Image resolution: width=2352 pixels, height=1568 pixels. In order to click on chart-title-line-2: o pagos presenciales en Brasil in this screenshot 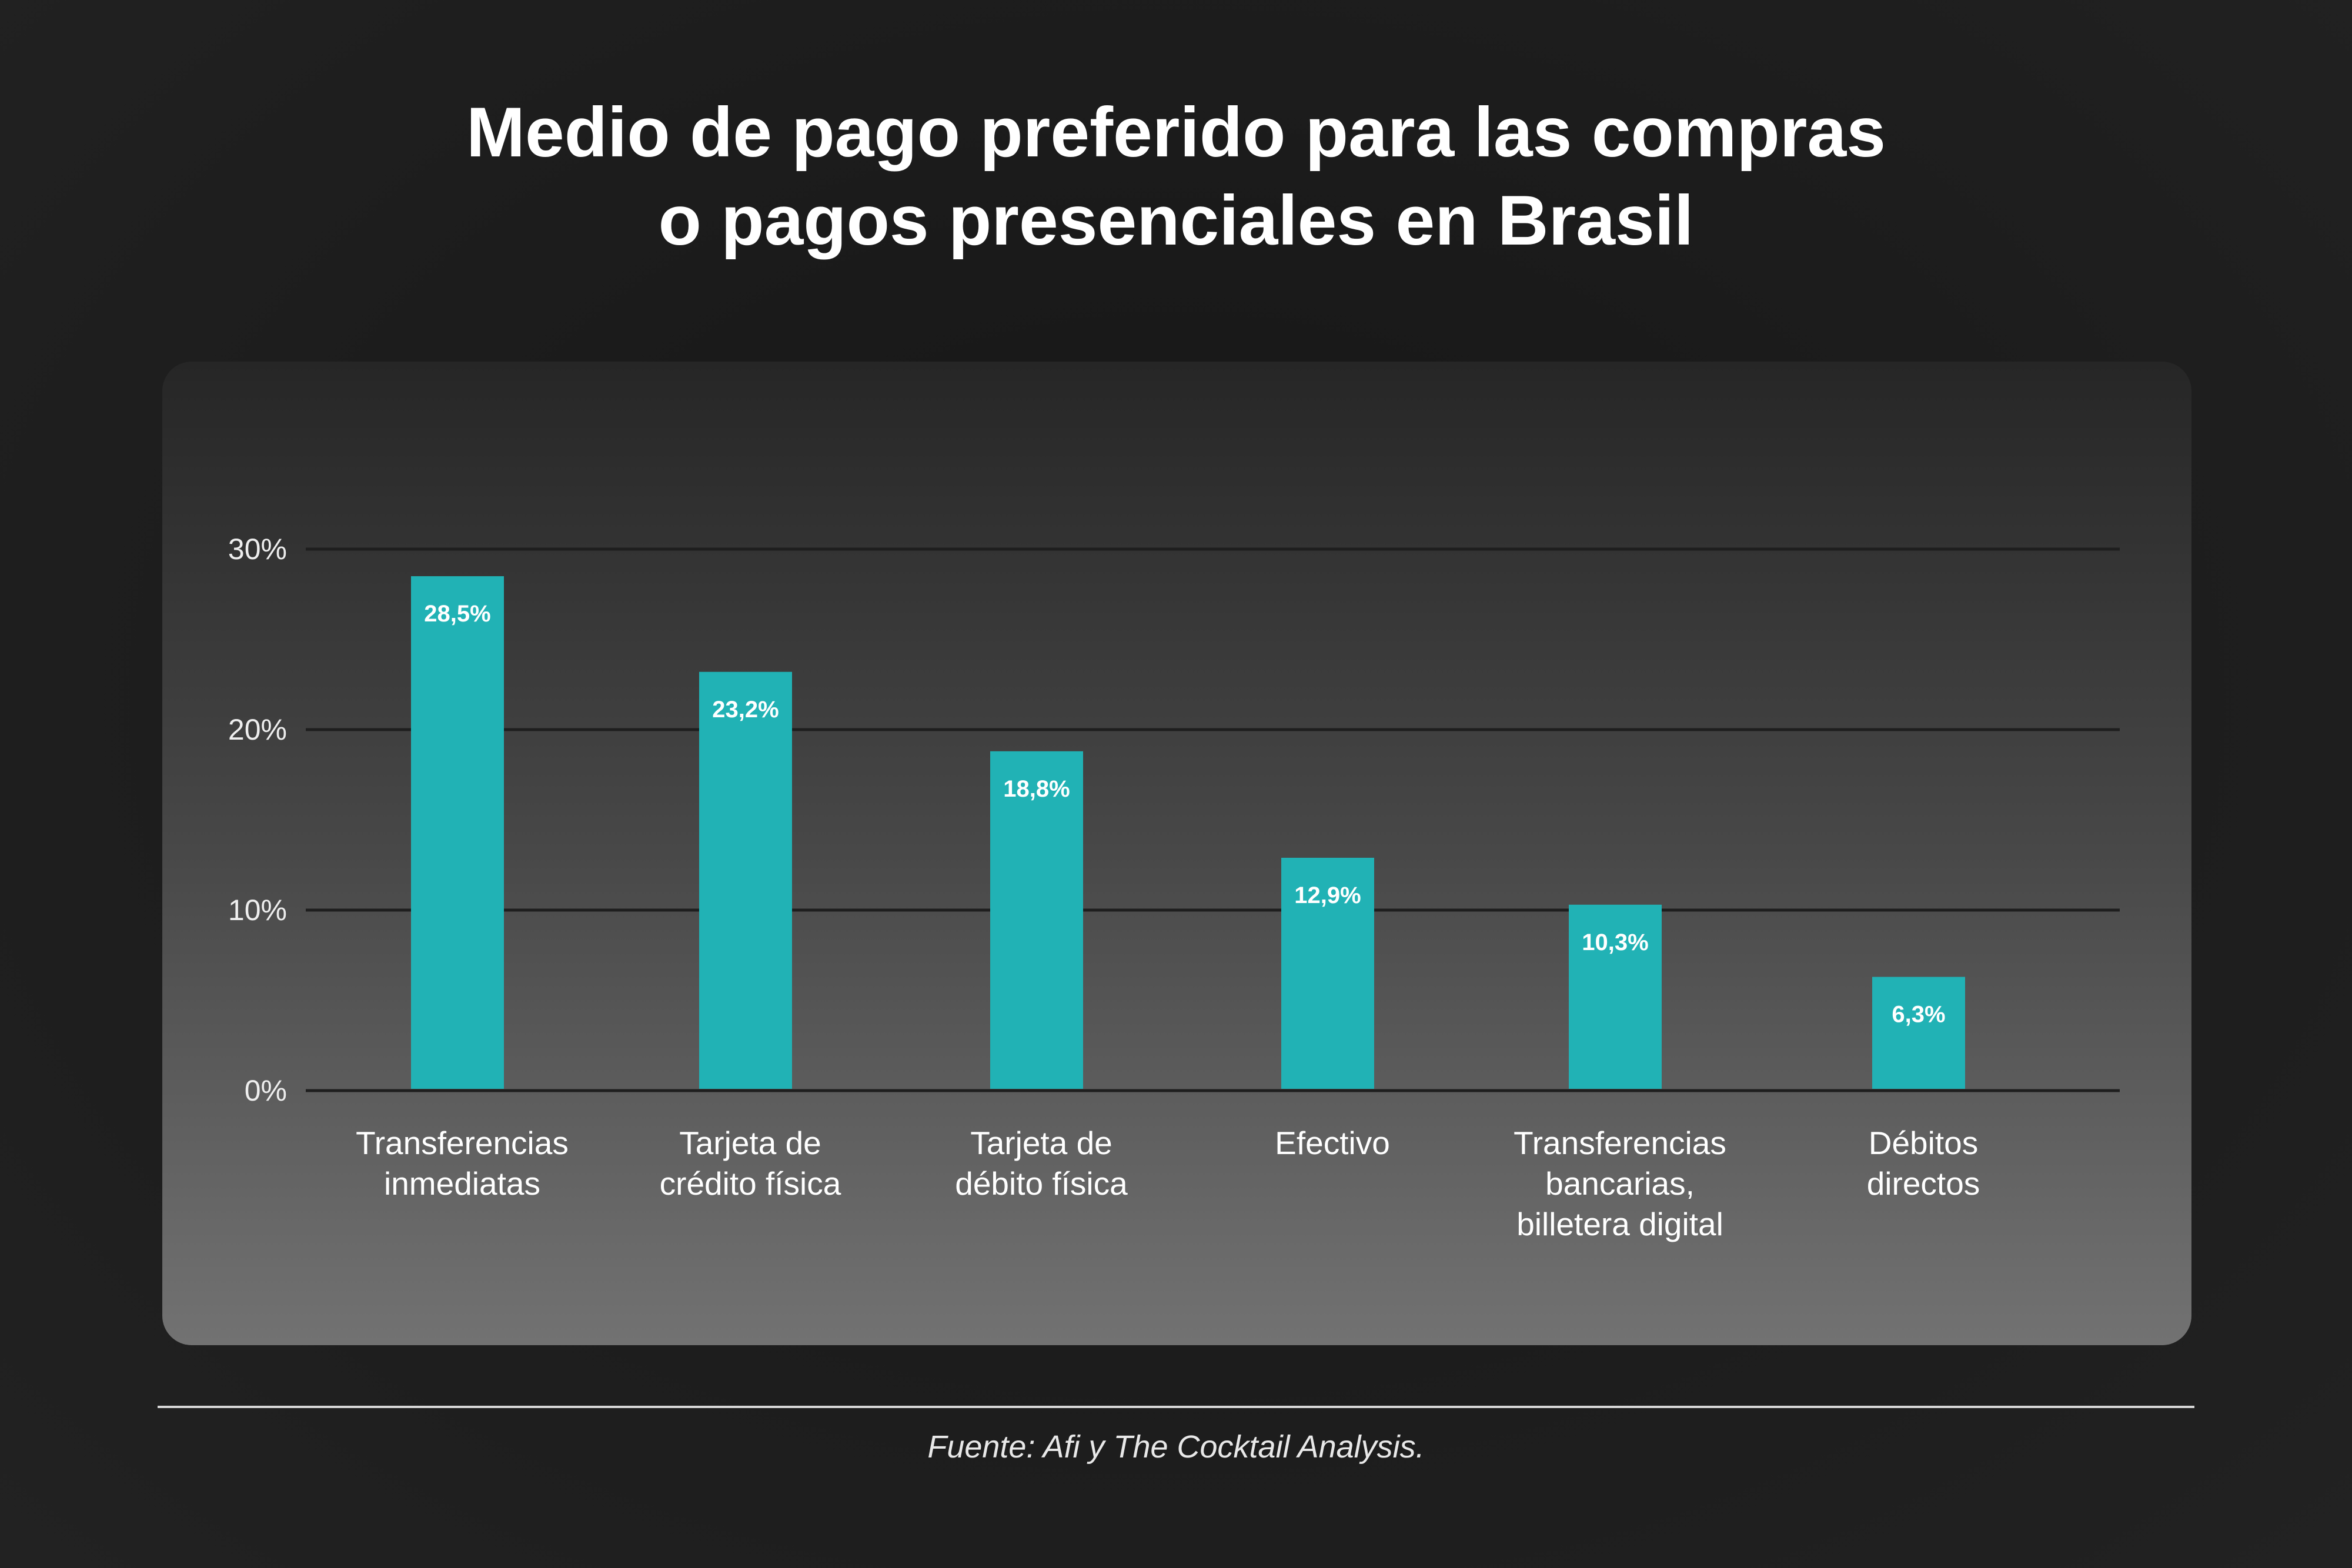, I will do `click(1176, 220)`.